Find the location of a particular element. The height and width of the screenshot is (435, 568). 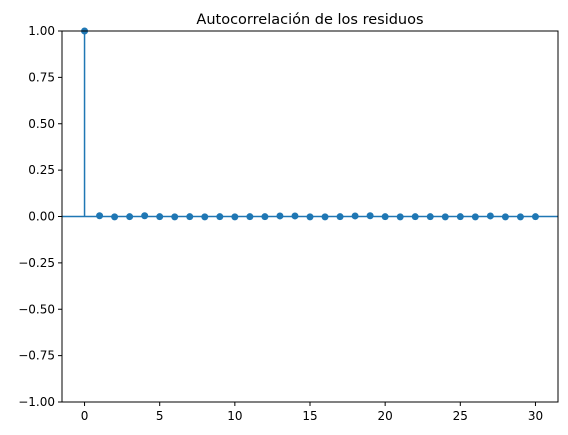

x-tick-label: 10 is located at coordinates (234, 416).